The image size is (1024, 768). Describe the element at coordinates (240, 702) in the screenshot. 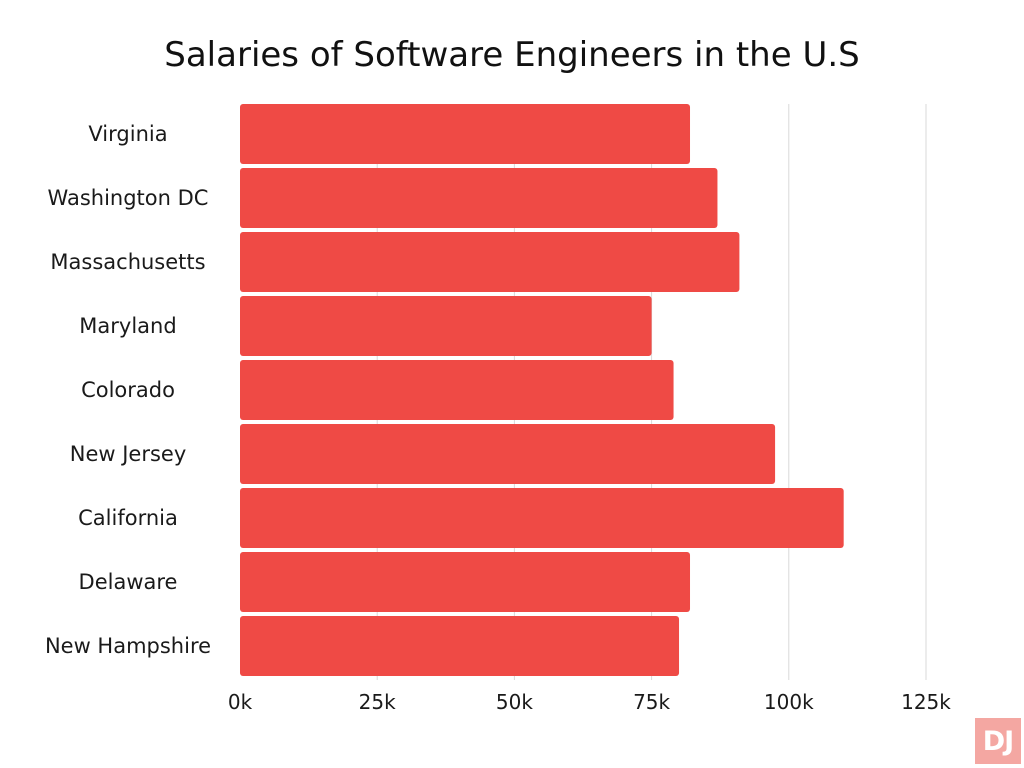

I see `x-tick-label: 0k` at that location.